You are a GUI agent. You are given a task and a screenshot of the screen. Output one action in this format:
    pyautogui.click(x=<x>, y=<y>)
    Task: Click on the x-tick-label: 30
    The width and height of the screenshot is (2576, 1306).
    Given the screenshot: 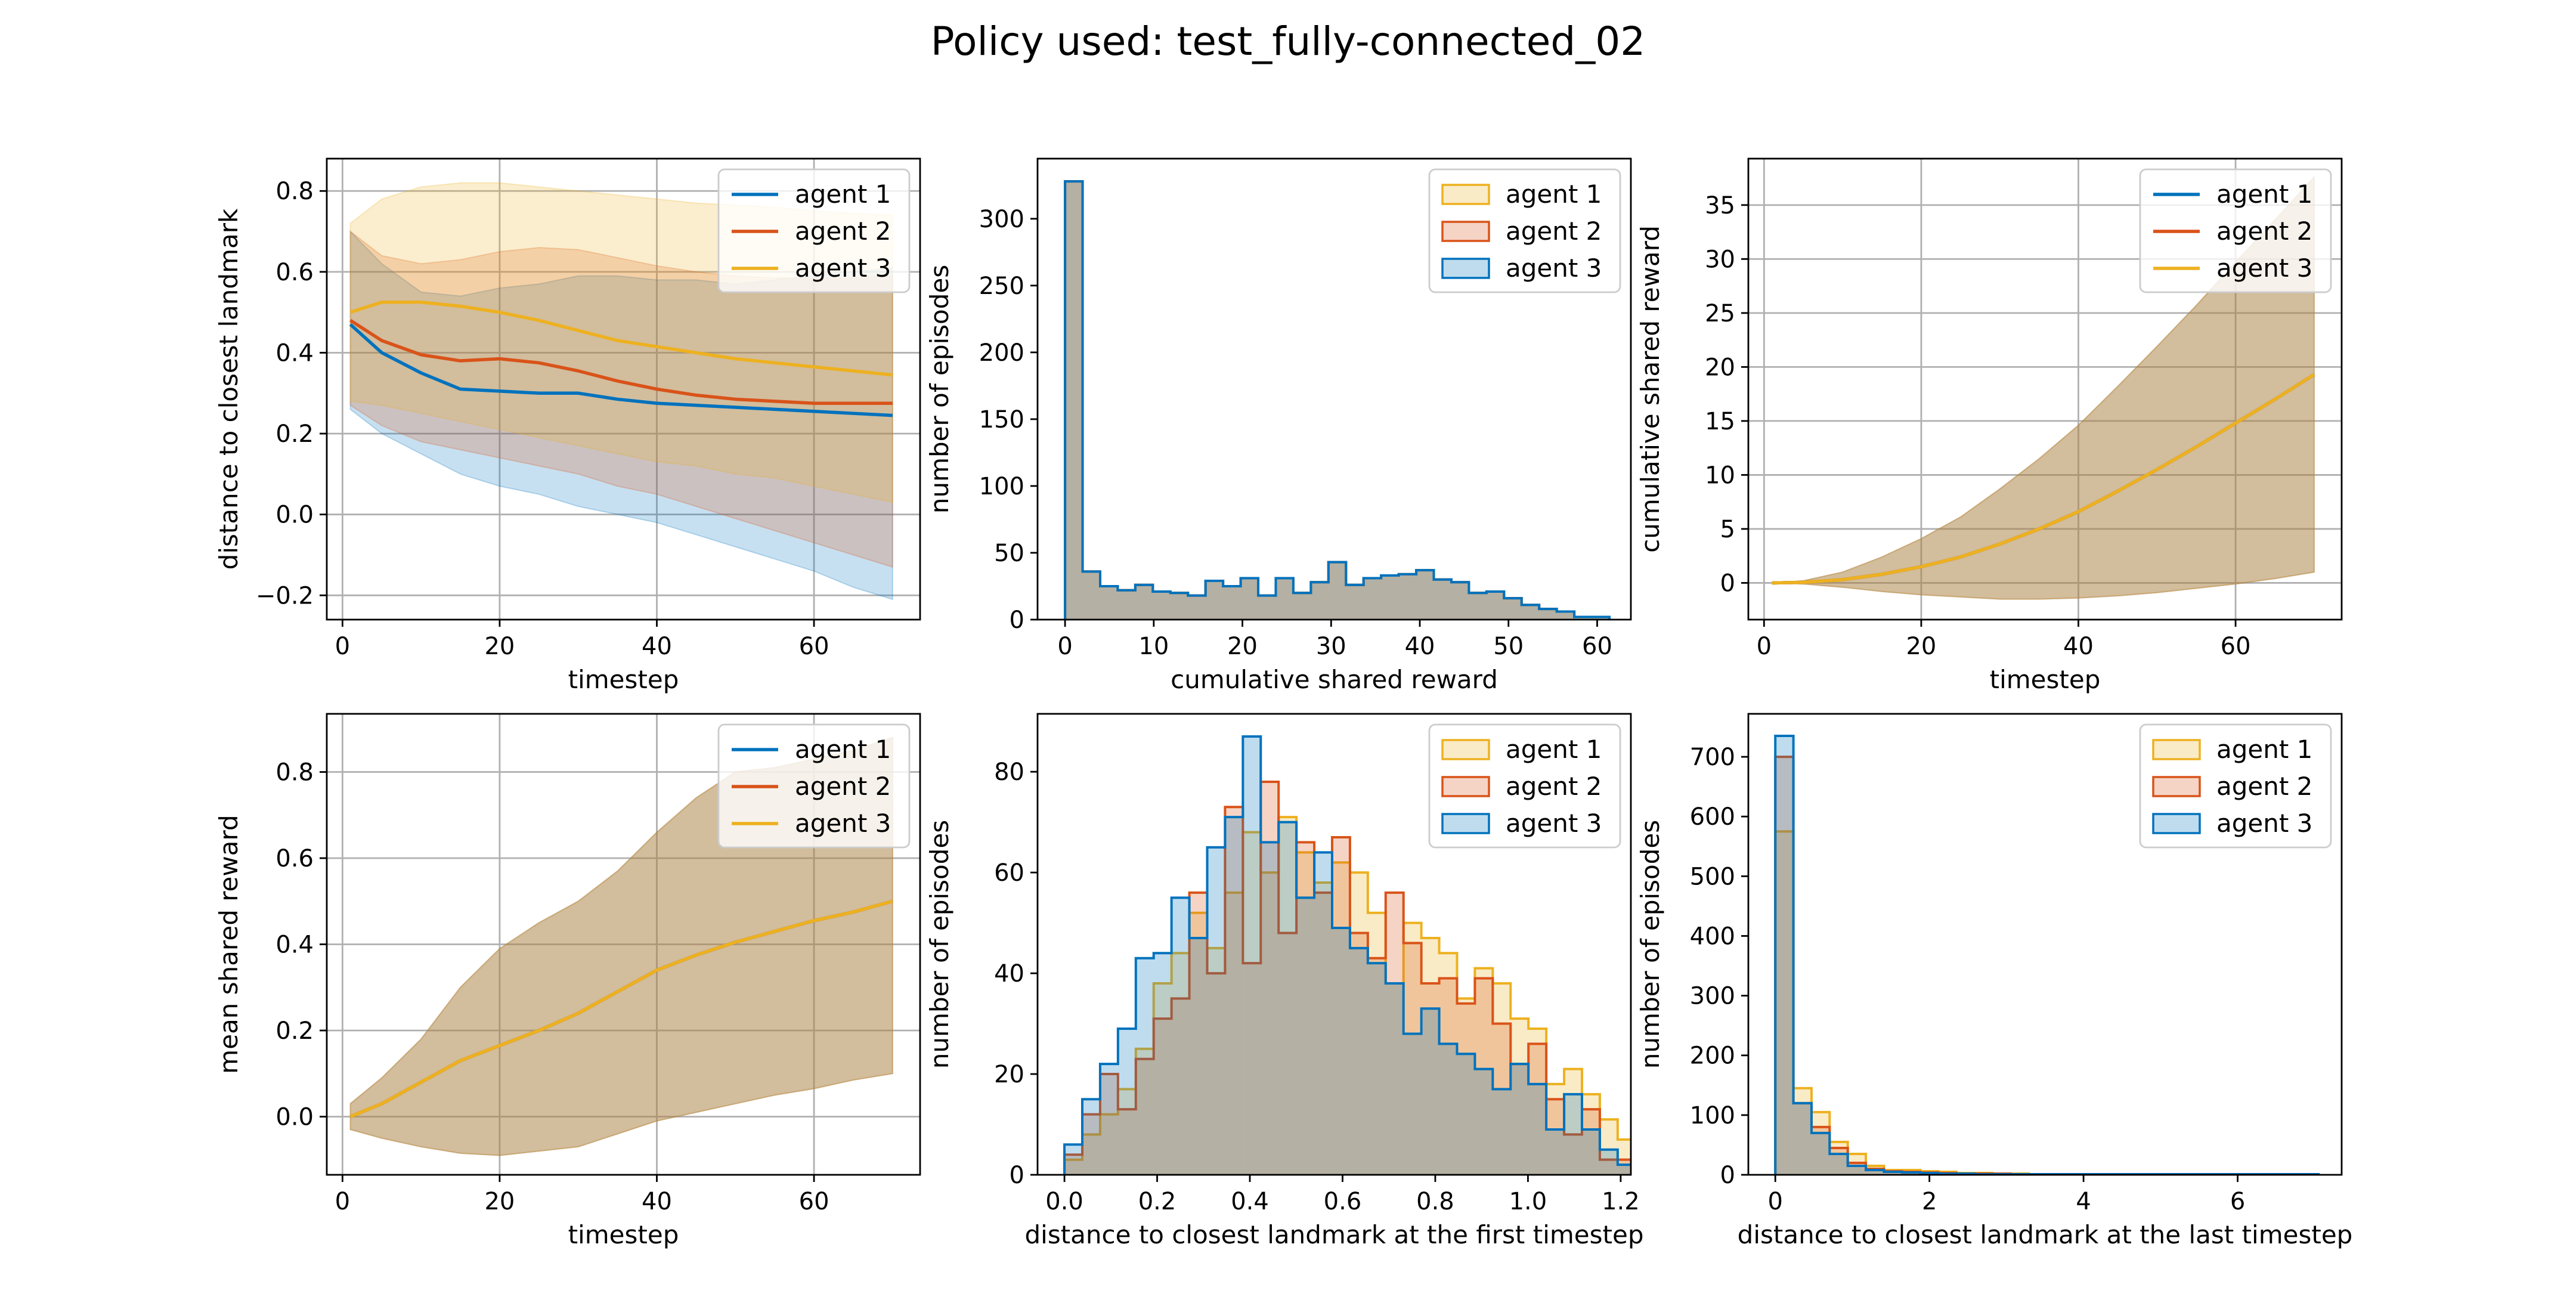 What is the action you would take?
    pyautogui.click(x=1331, y=646)
    